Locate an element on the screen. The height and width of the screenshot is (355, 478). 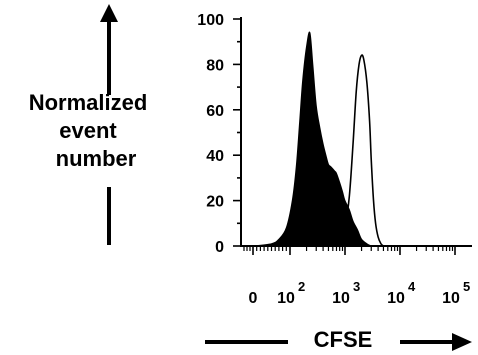
y-tick-label: 100 is located at coordinates (210, 20).